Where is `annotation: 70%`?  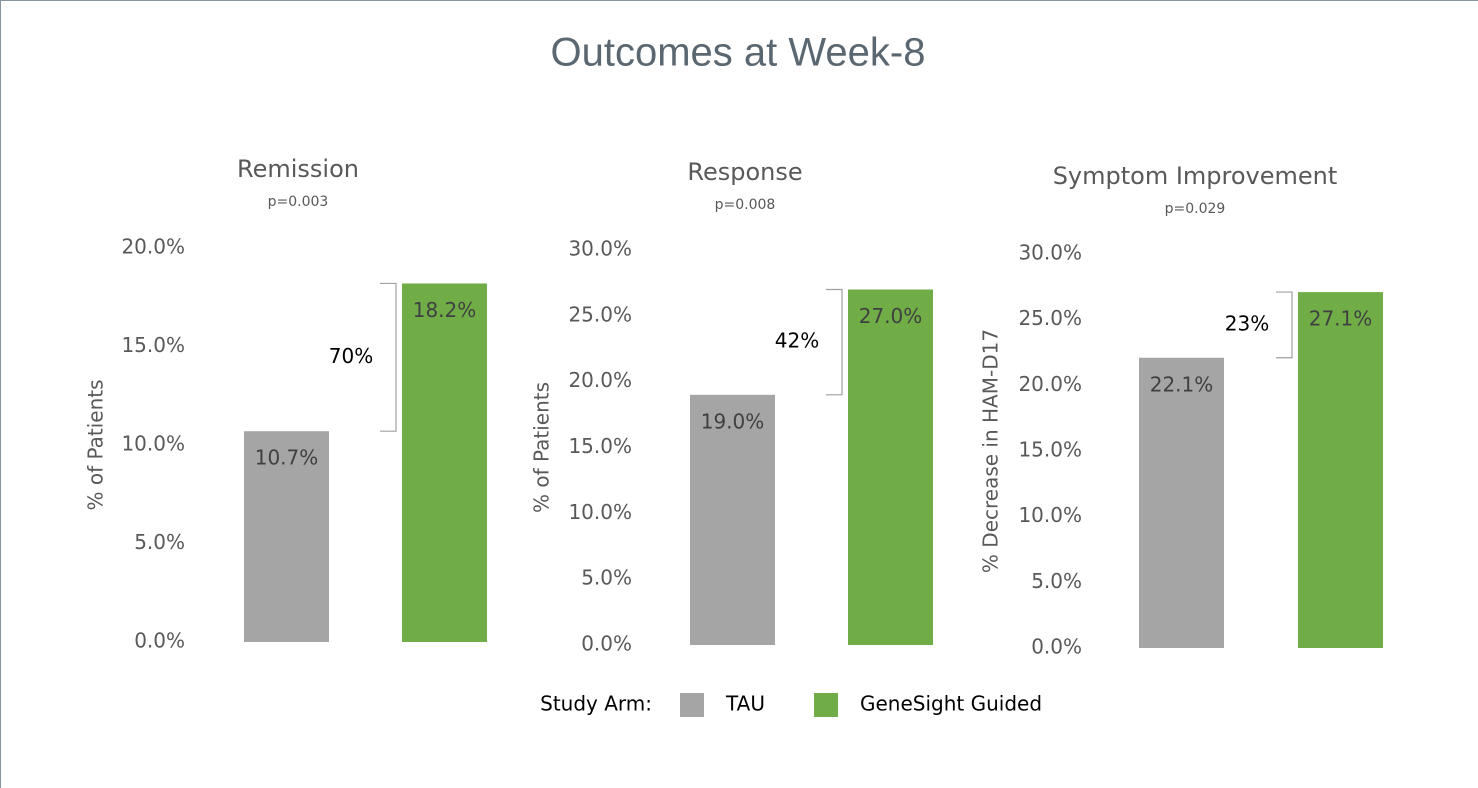
annotation: 70% is located at coordinates (351, 356).